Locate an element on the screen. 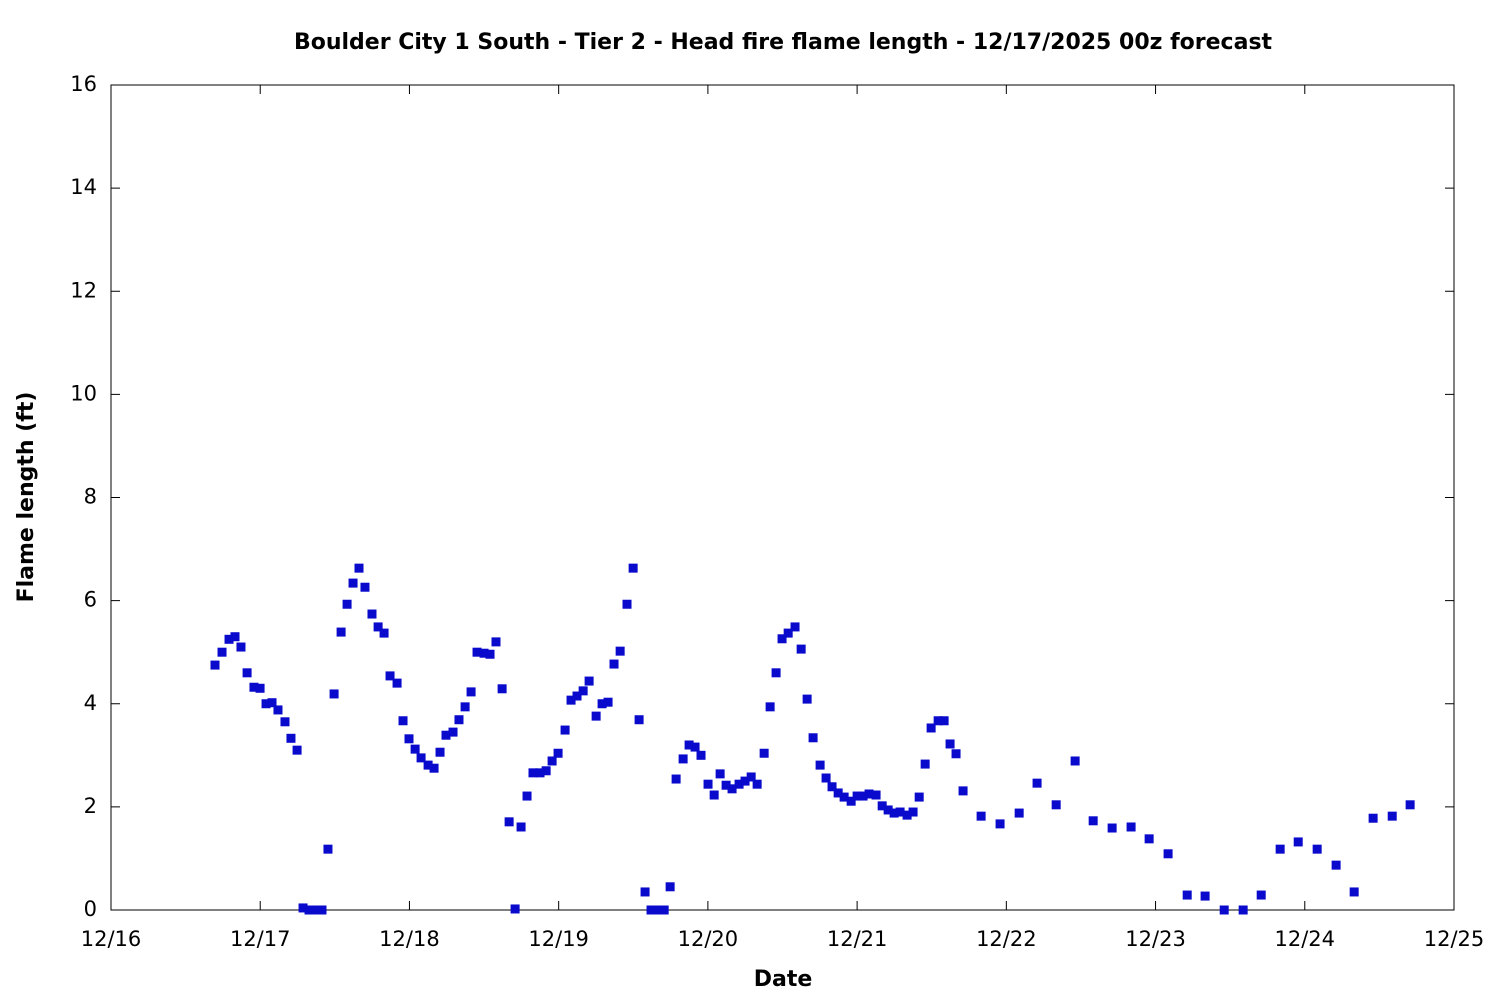 This screenshot has width=1500, height=1004. x-tick-label: 12/22 is located at coordinates (1006, 939).